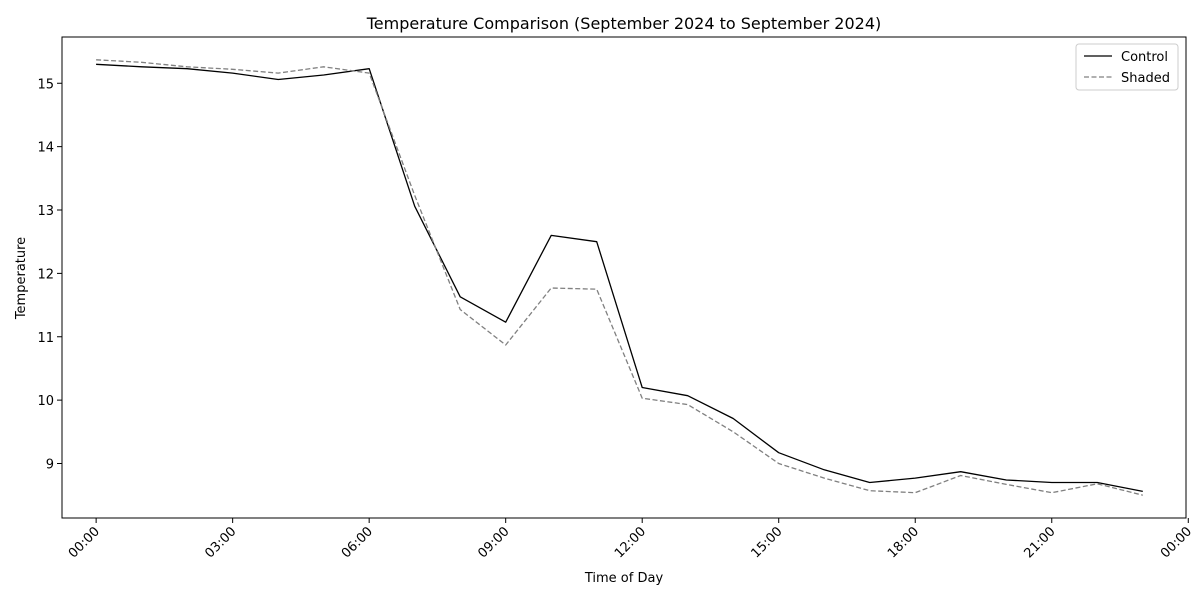  I want to click on x-tick-label: 12:00, so click(630, 542).